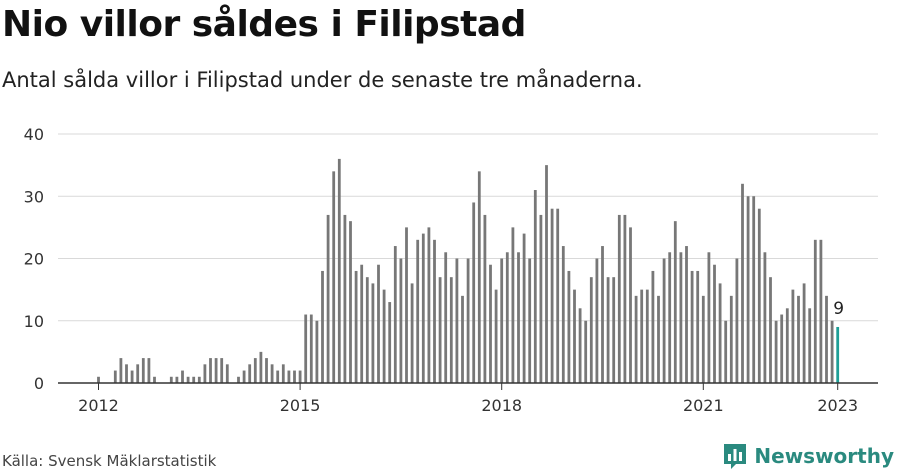  What do you see at coordinates (468, 399) in the screenshot?
I see `x-axis-ticks: 2012 2015 2018 2021 2023` at bounding box center [468, 399].